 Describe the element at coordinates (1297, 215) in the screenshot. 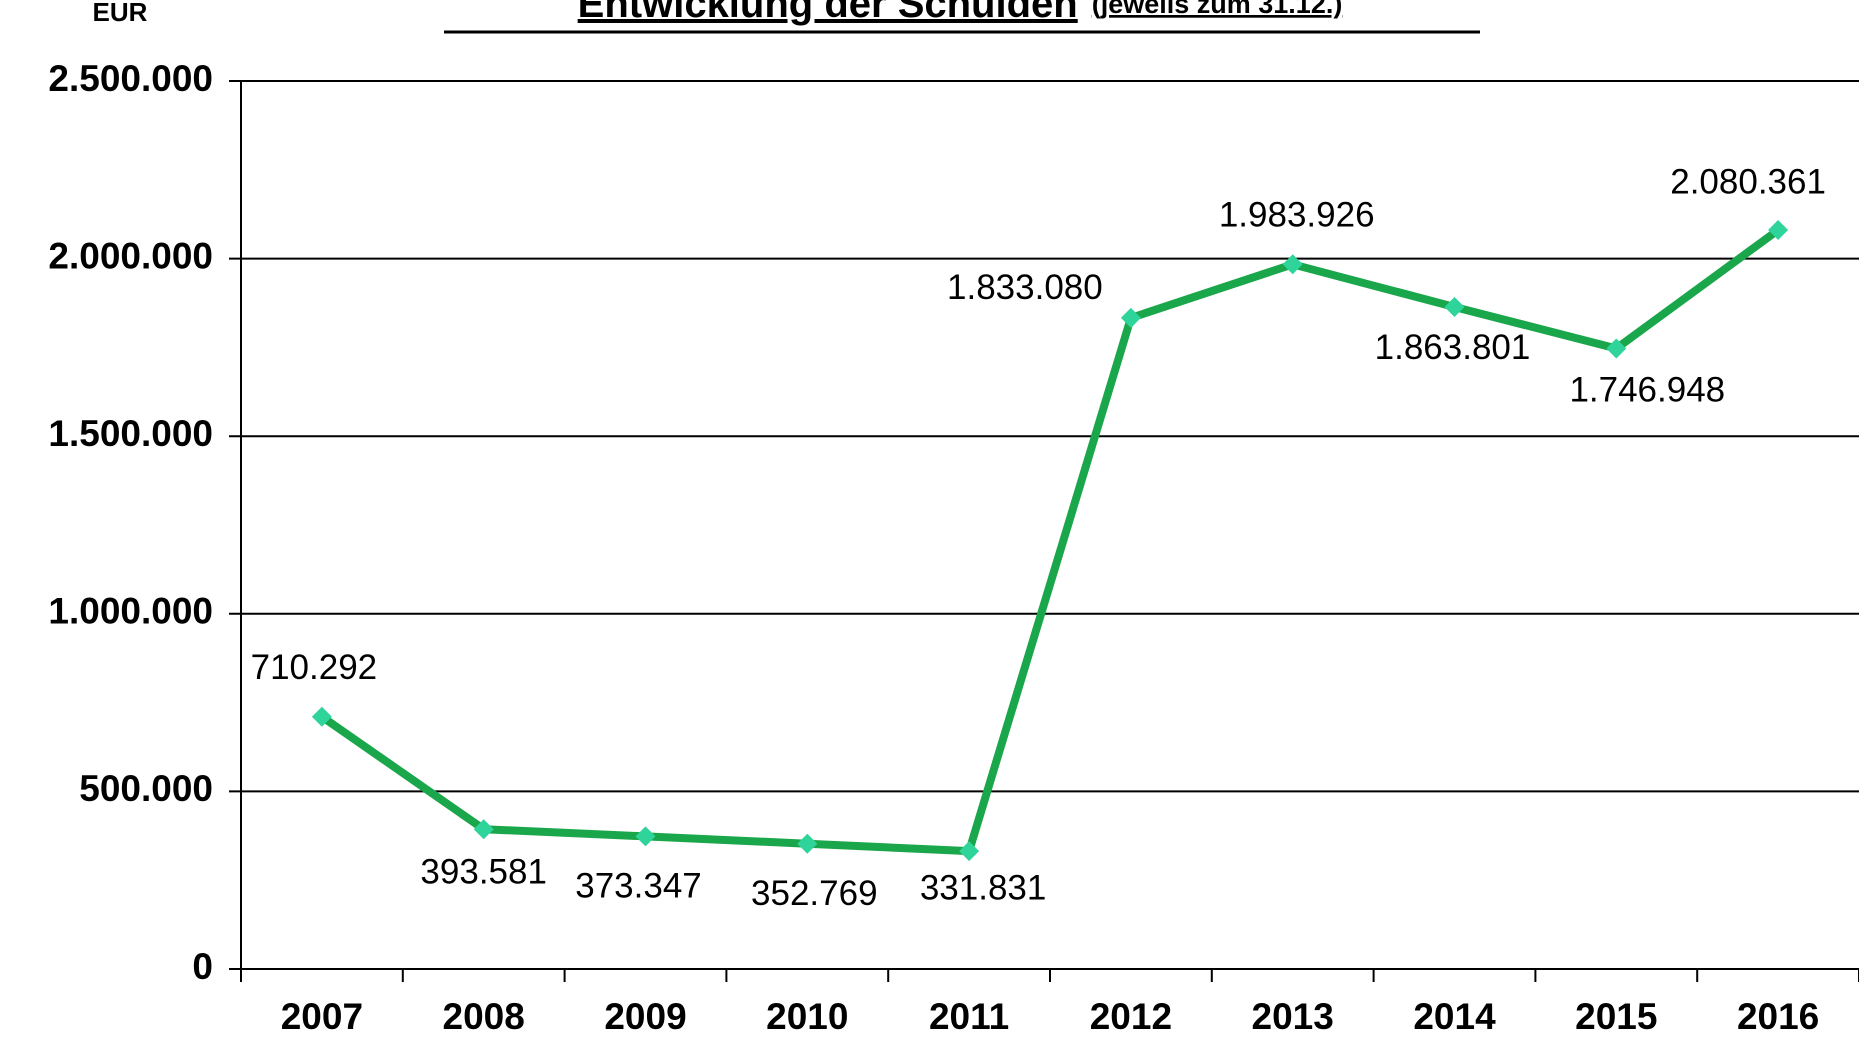

I see `data-label: 1.983.926` at that location.